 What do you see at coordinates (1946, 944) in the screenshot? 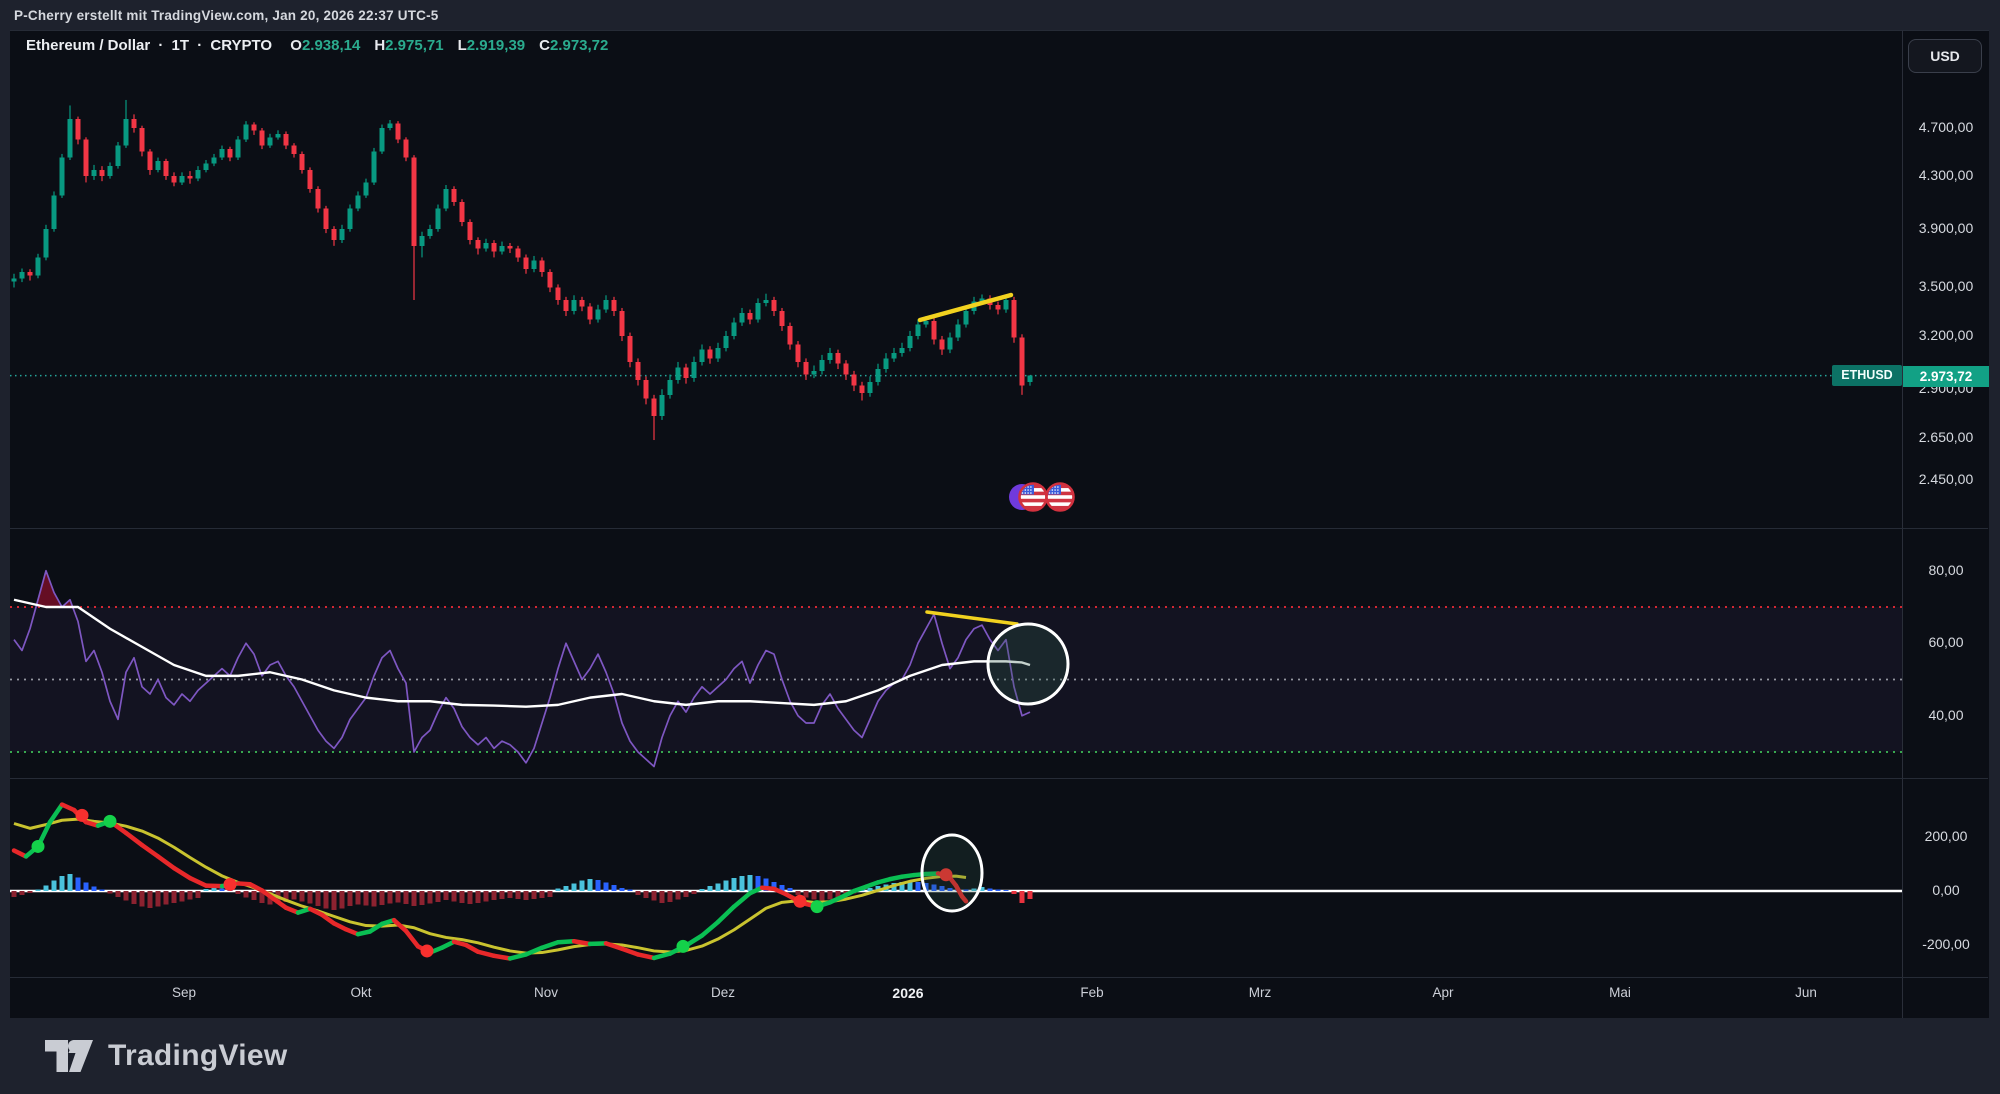
I see `macd-axis-label: -200,00` at bounding box center [1946, 944].